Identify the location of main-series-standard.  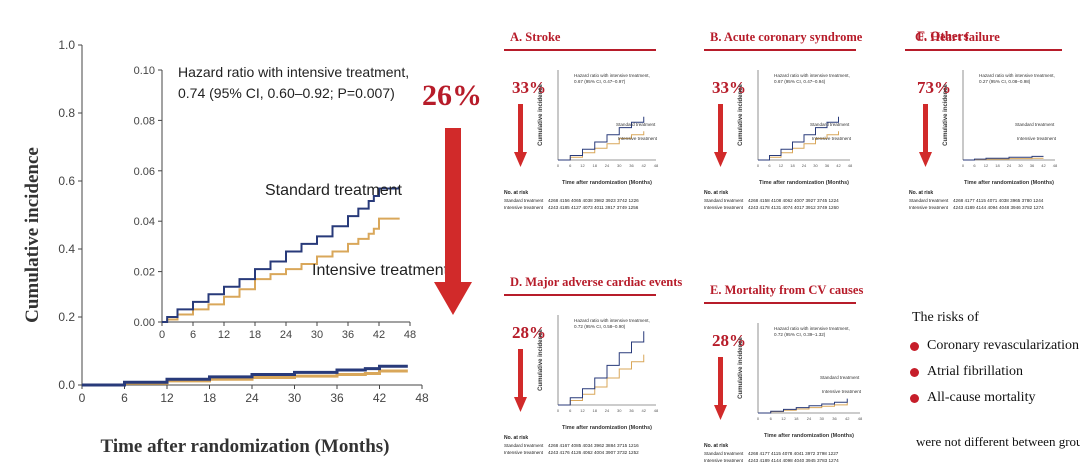
(245, 375).